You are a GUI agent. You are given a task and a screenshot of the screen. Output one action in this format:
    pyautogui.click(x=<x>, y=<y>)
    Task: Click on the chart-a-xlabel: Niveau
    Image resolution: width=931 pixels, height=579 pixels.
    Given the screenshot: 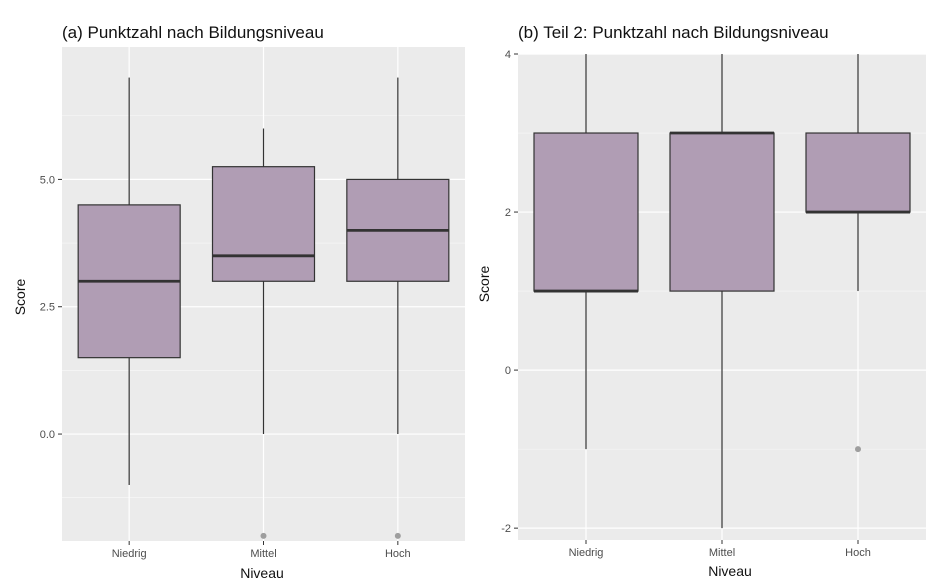 What is the action you would take?
    pyautogui.click(x=262, y=572)
    